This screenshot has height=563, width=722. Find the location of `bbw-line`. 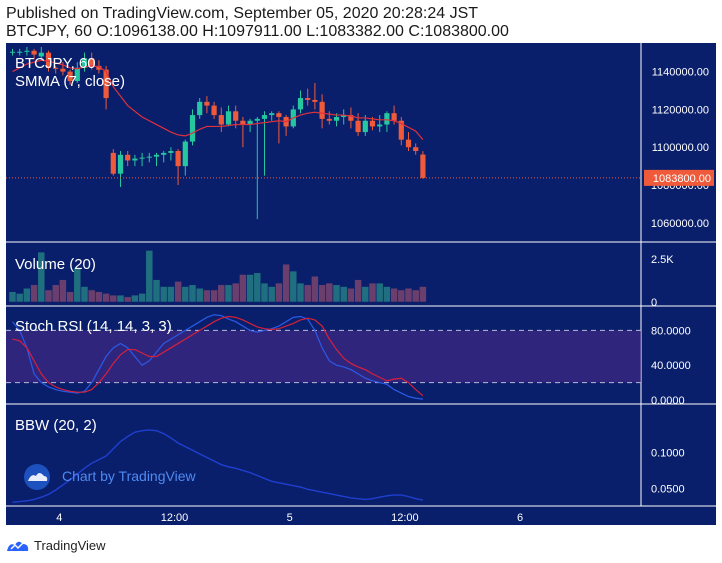

bbw-line is located at coordinates (218, 466).